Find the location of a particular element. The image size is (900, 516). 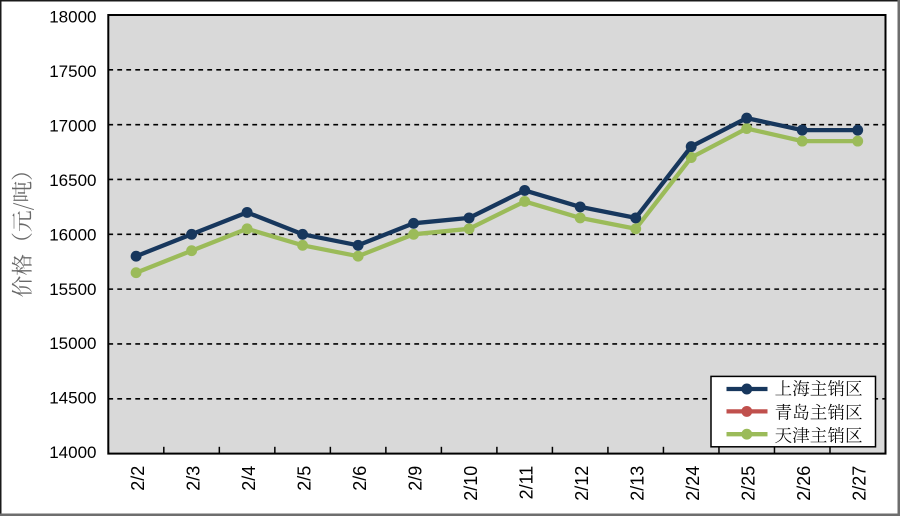

svg-text: 2/12 is located at coordinates (582, 483).